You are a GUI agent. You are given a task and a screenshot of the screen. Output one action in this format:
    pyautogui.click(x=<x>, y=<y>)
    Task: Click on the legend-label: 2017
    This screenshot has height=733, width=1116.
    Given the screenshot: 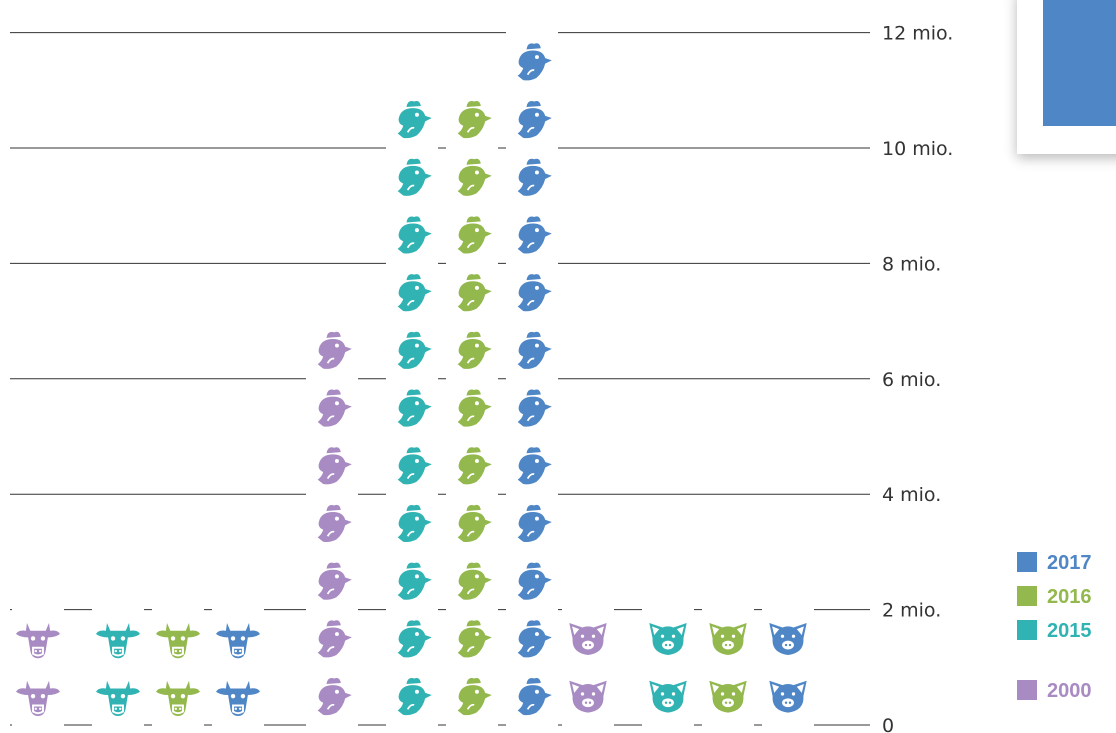 What is the action you would take?
    pyautogui.click(x=1069, y=563)
    